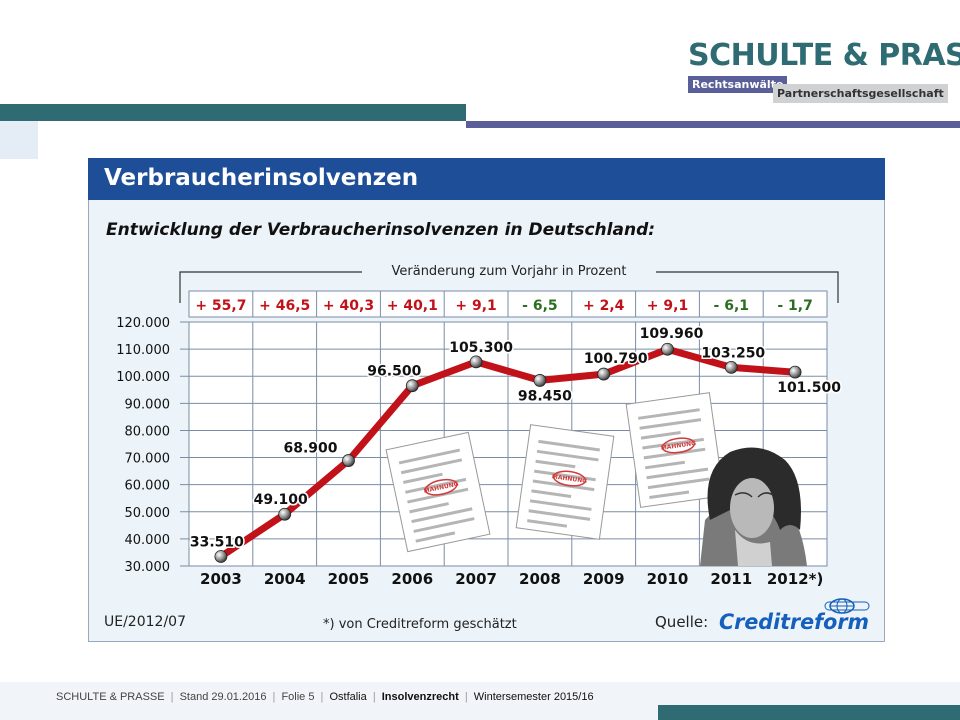  I want to click on y-tick-label: 120.000, so click(143, 323).